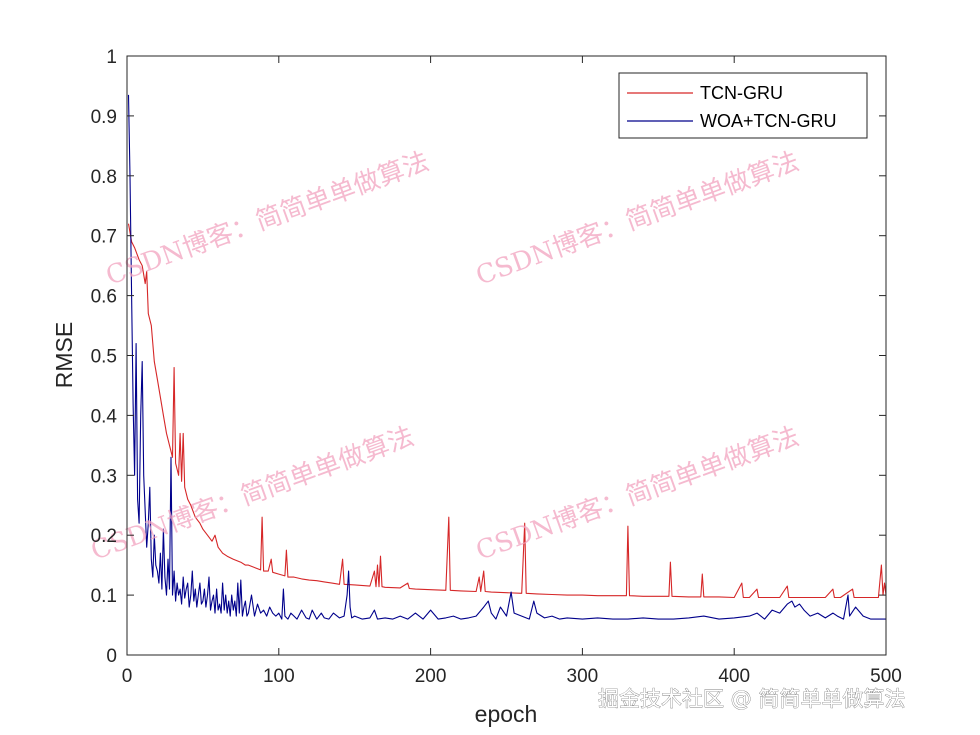  I want to click on y-tick-label: 0, so click(111, 656).